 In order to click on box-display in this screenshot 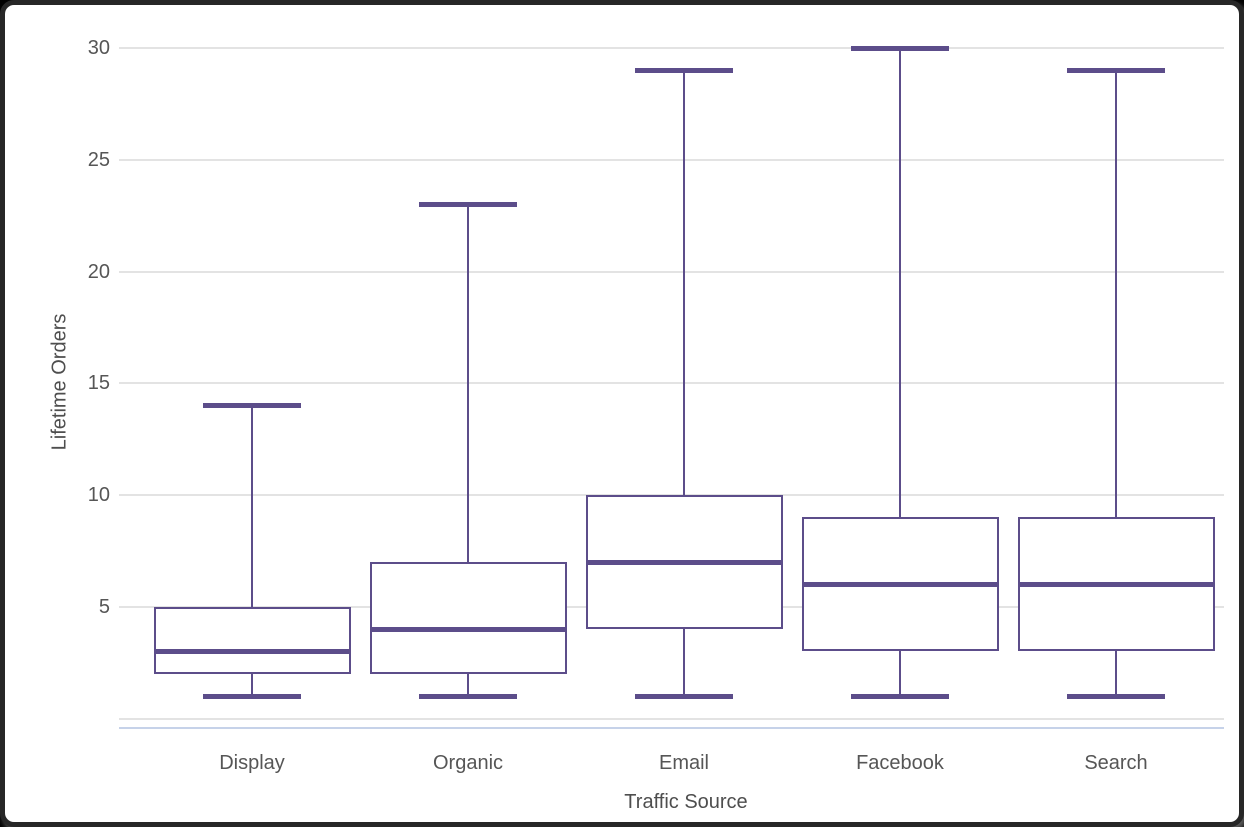, I will do `click(252, 640)`.